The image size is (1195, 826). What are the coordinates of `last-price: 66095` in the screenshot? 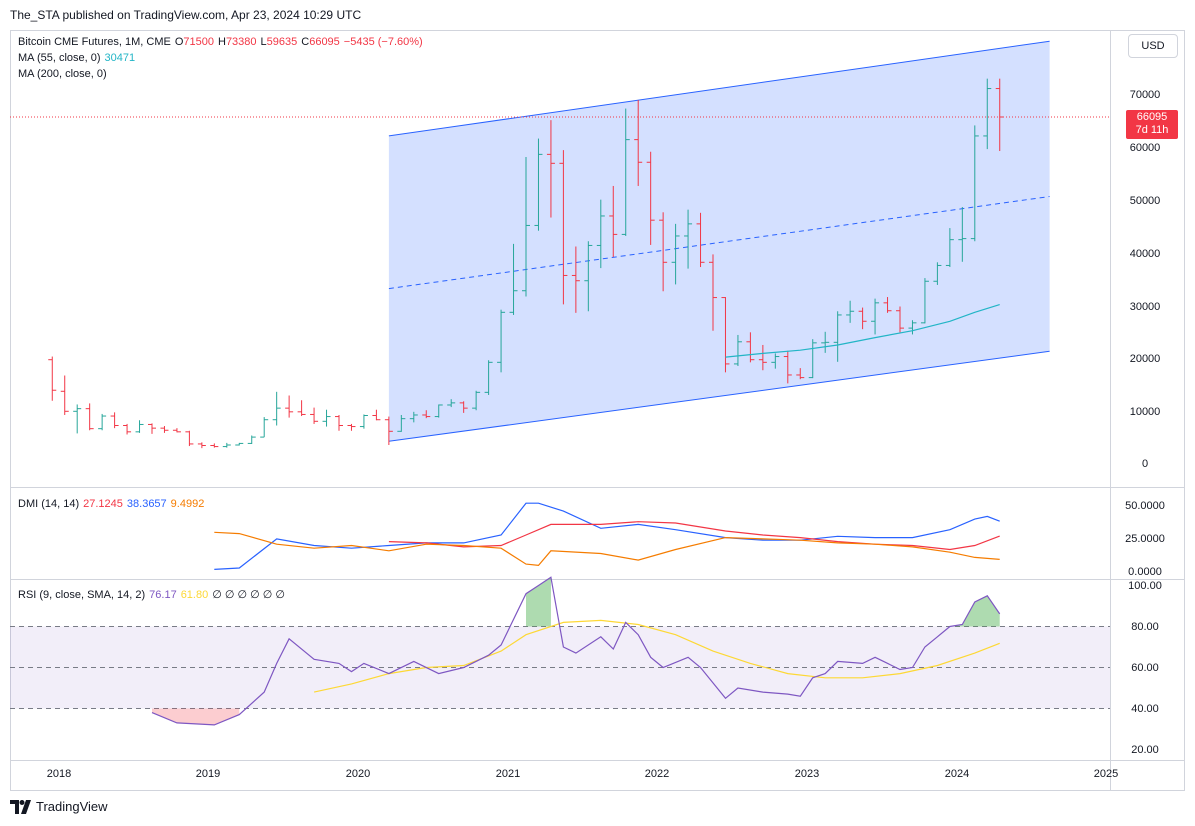 It's located at (1152, 117).